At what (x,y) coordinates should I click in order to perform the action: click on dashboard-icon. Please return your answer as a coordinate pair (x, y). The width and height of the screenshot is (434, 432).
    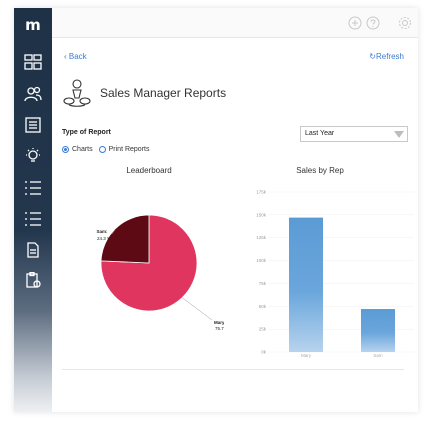
    Looking at the image, I should click on (33, 62).